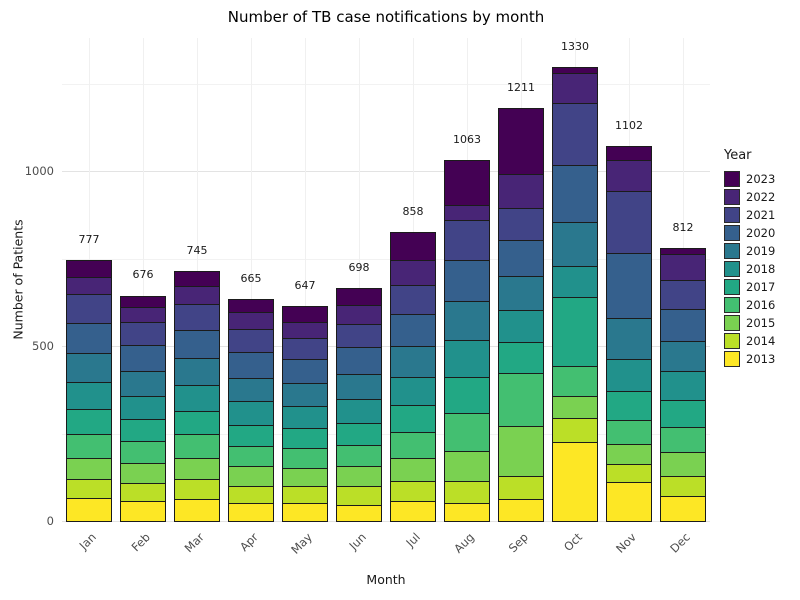  I want to click on legend-item-label: 2014, so click(761, 341).